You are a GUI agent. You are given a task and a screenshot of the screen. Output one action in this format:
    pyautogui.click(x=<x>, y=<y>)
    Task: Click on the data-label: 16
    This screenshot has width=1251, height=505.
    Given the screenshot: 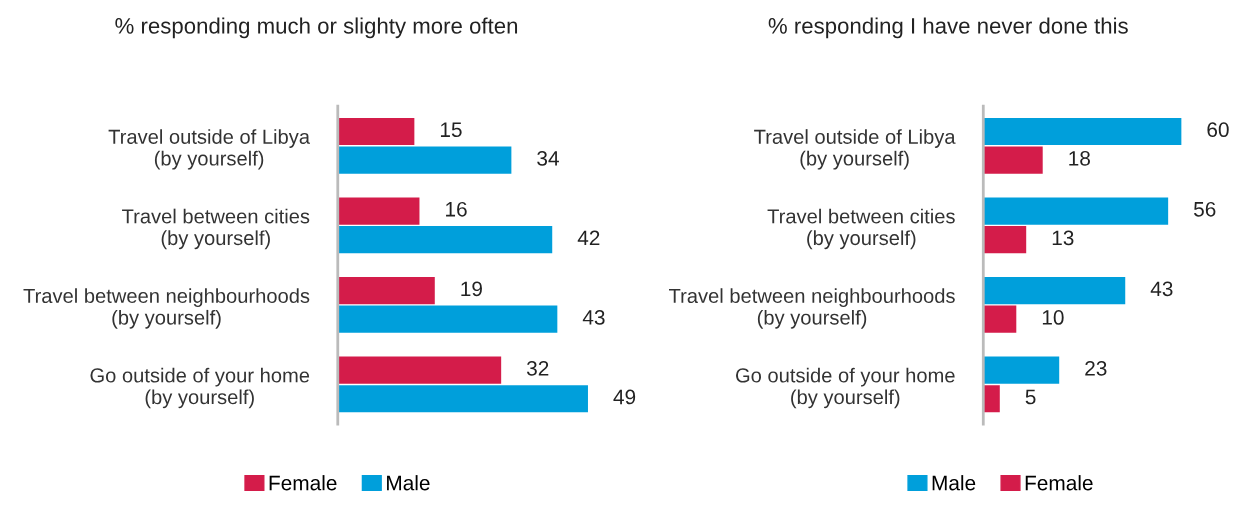 What is the action you would take?
    pyautogui.click(x=456, y=209)
    